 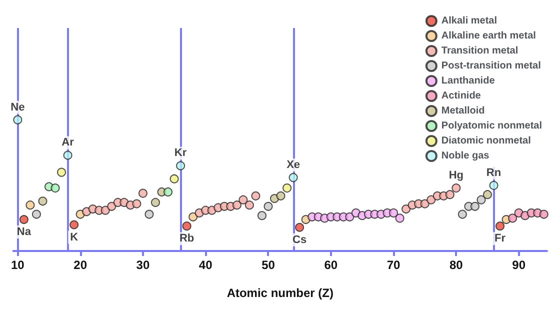 What do you see at coordinates (488, 36) in the screenshot?
I see `legend-label: Alkaline earth metal` at bounding box center [488, 36].